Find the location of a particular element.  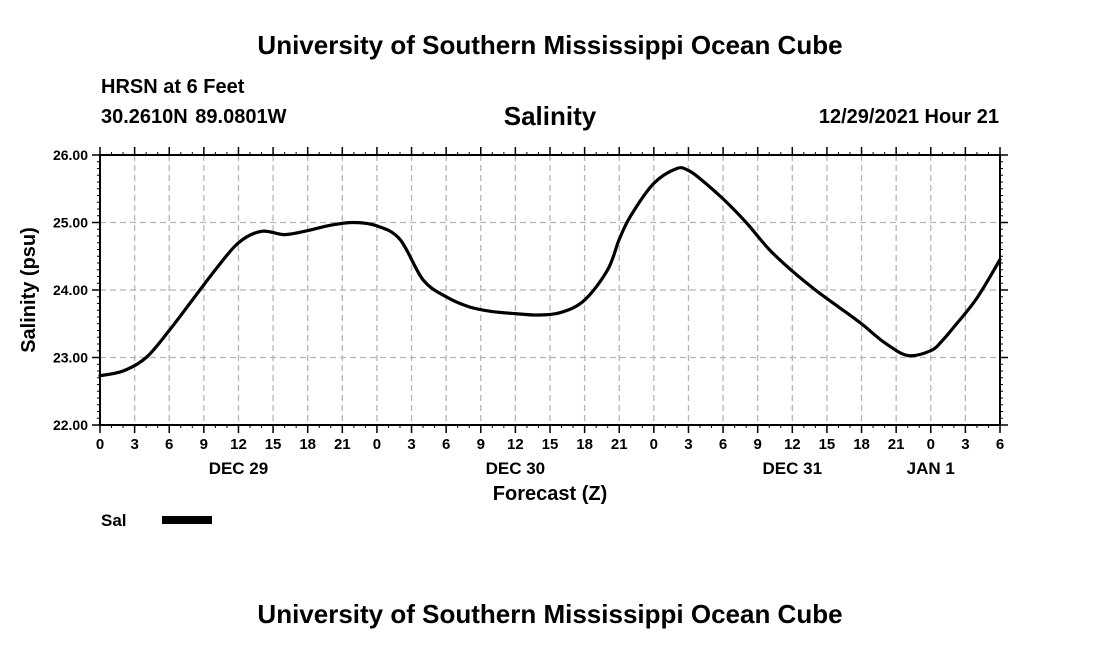

y-axis-label: Salinity (psu) is located at coordinates (29, 290).